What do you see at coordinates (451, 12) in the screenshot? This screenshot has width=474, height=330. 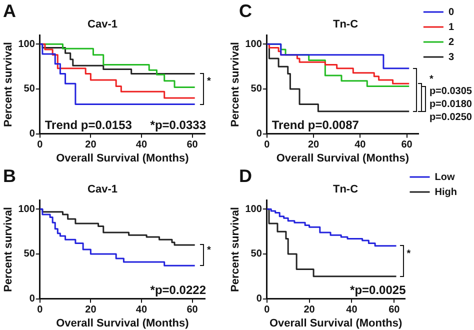 I see `legend-label: 0` at bounding box center [451, 12].